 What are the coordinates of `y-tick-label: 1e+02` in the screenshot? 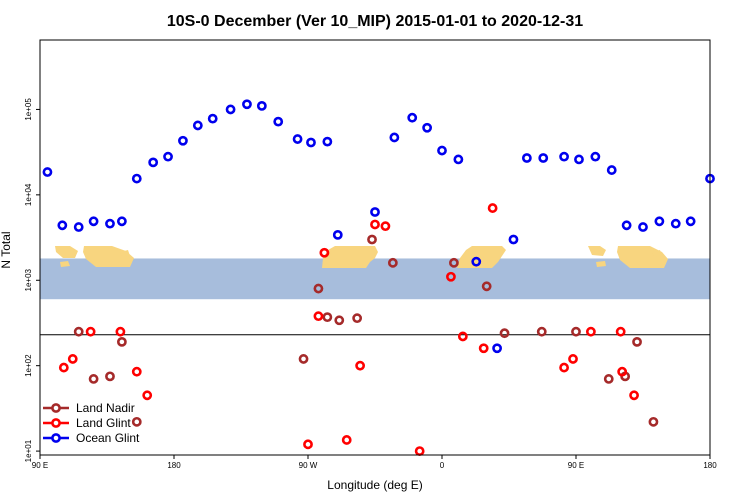 It's located at (28, 365).